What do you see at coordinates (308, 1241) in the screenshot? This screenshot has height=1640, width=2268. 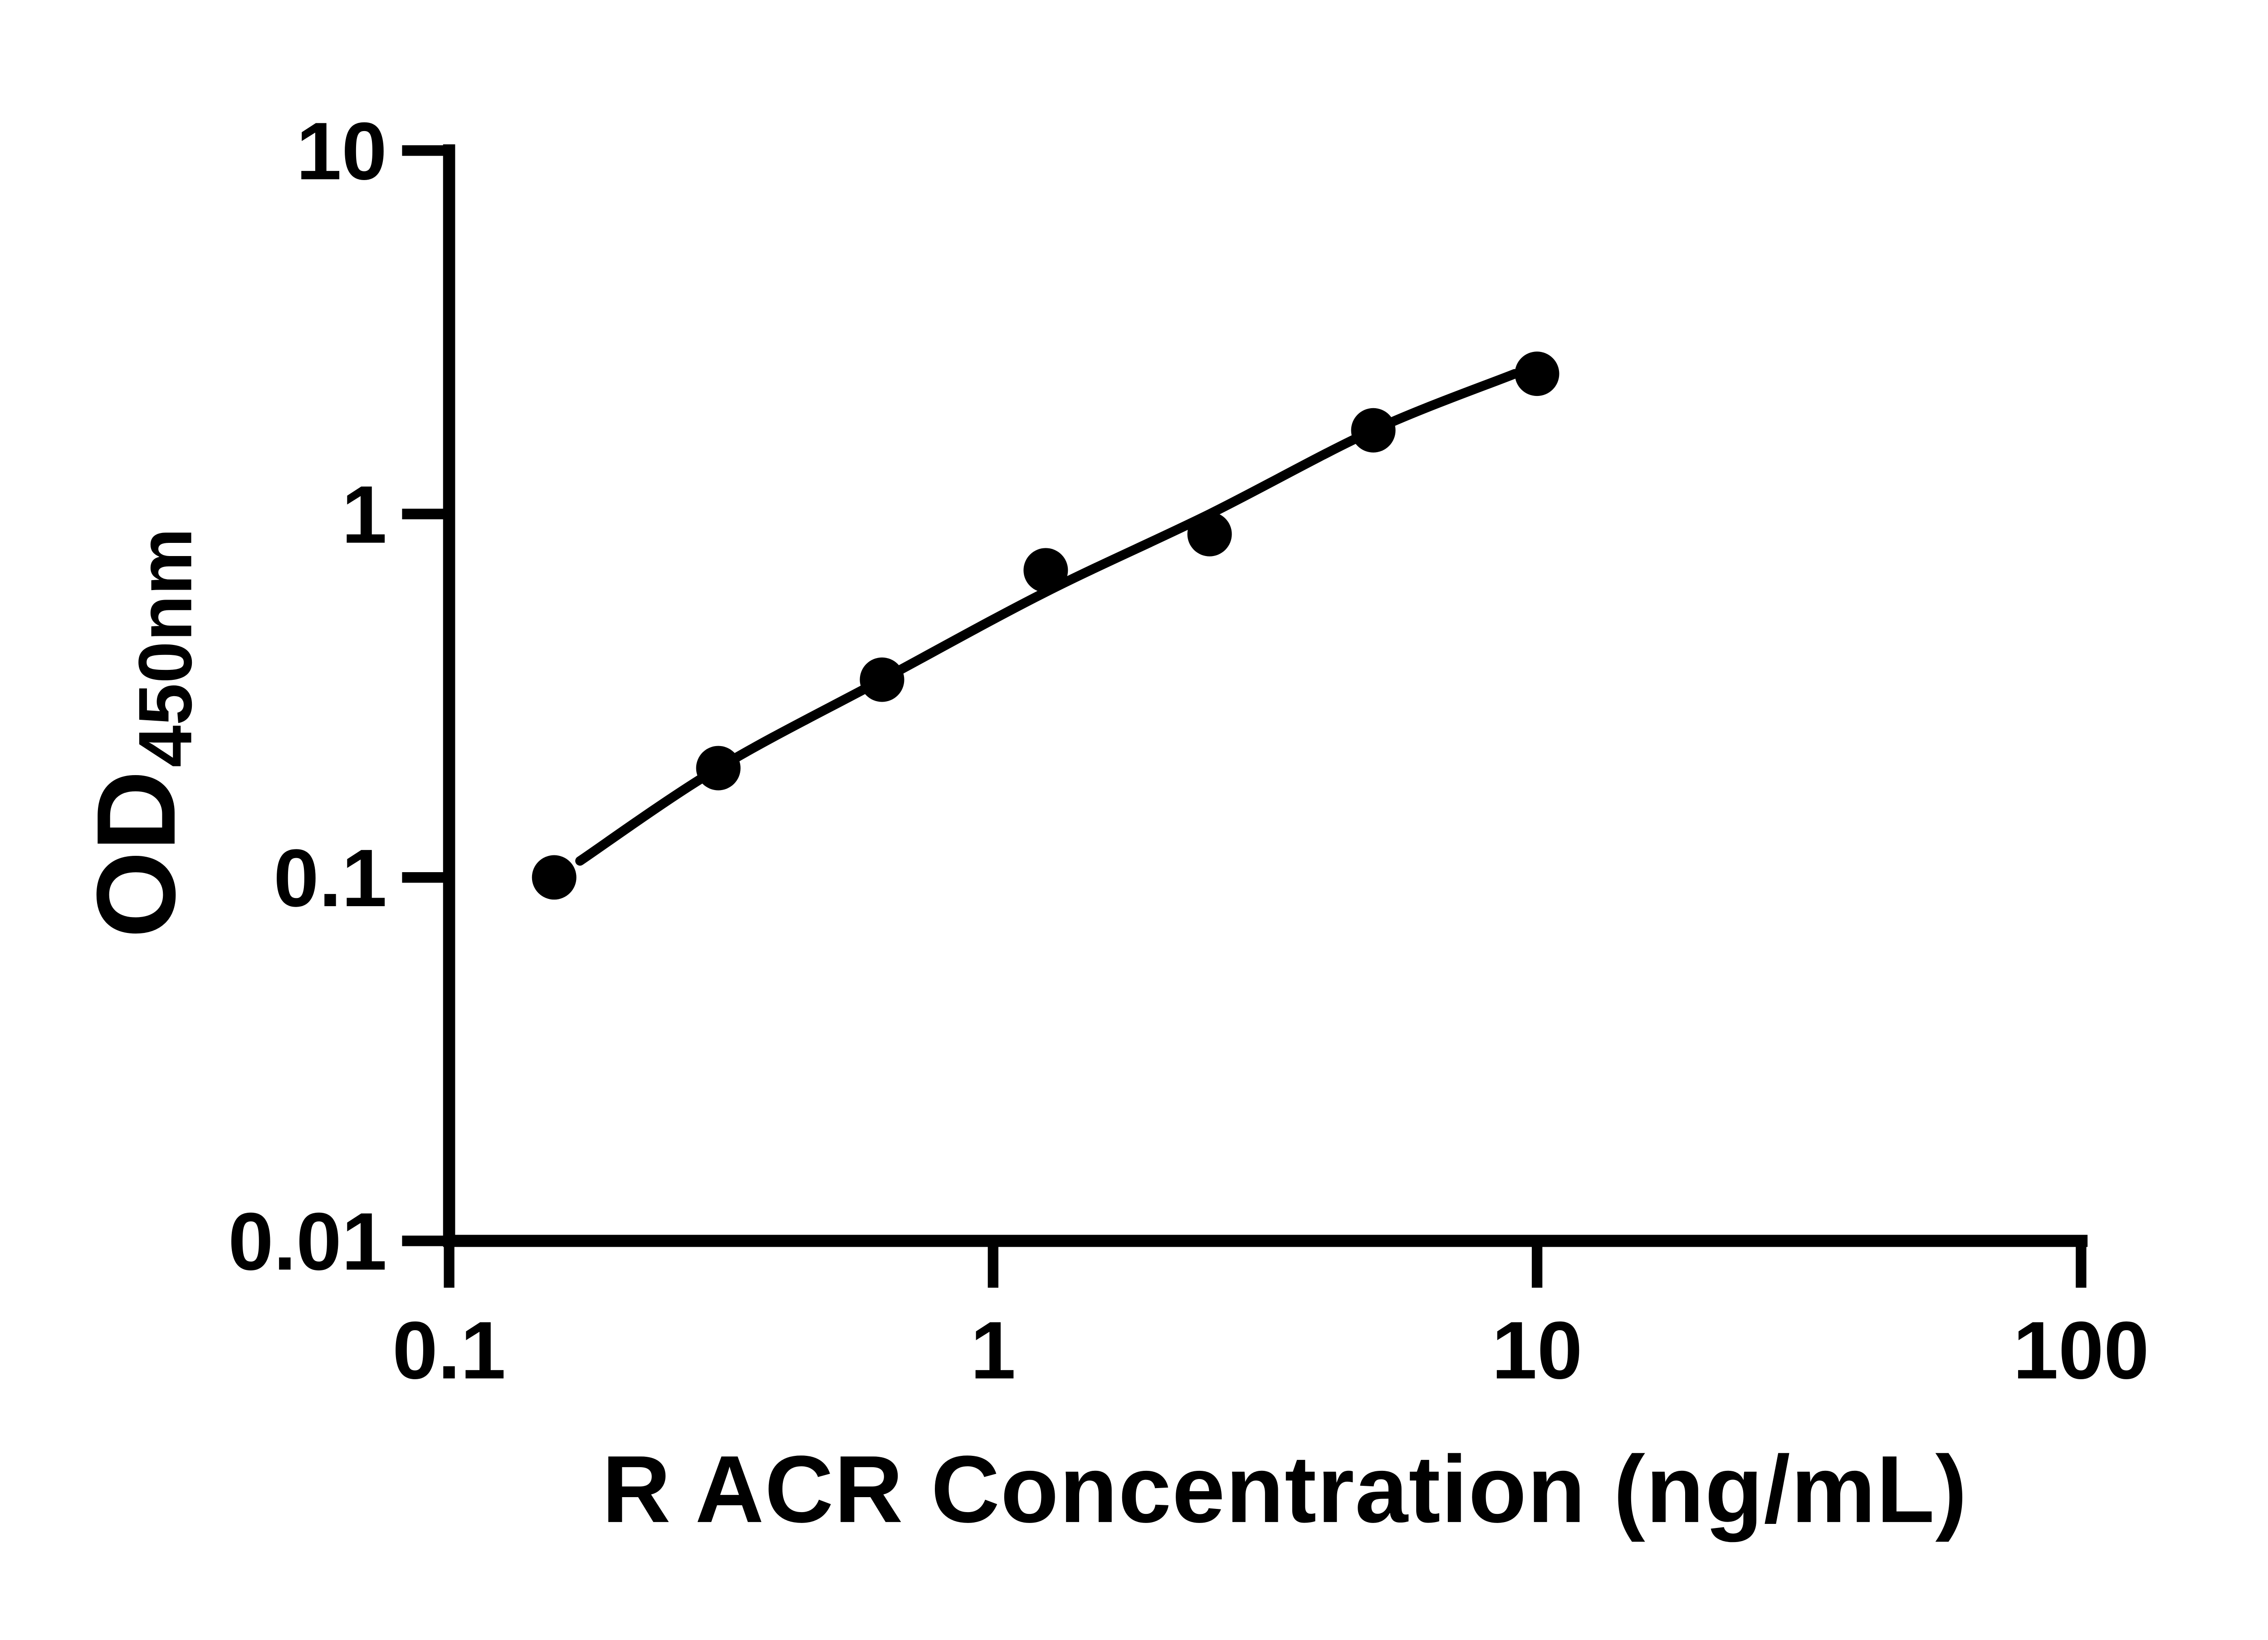 I see `y-tick-label: 0.01` at bounding box center [308, 1241].